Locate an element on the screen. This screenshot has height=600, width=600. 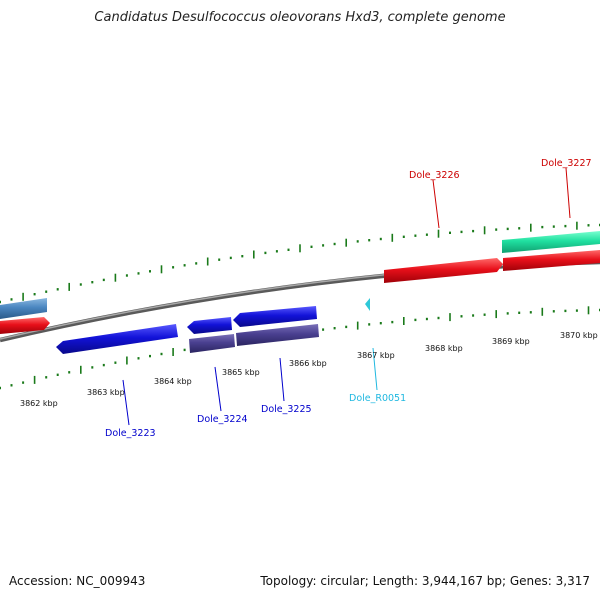
gene-label-dole-3225: Dole_3225 is located at coordinates (286, 409).